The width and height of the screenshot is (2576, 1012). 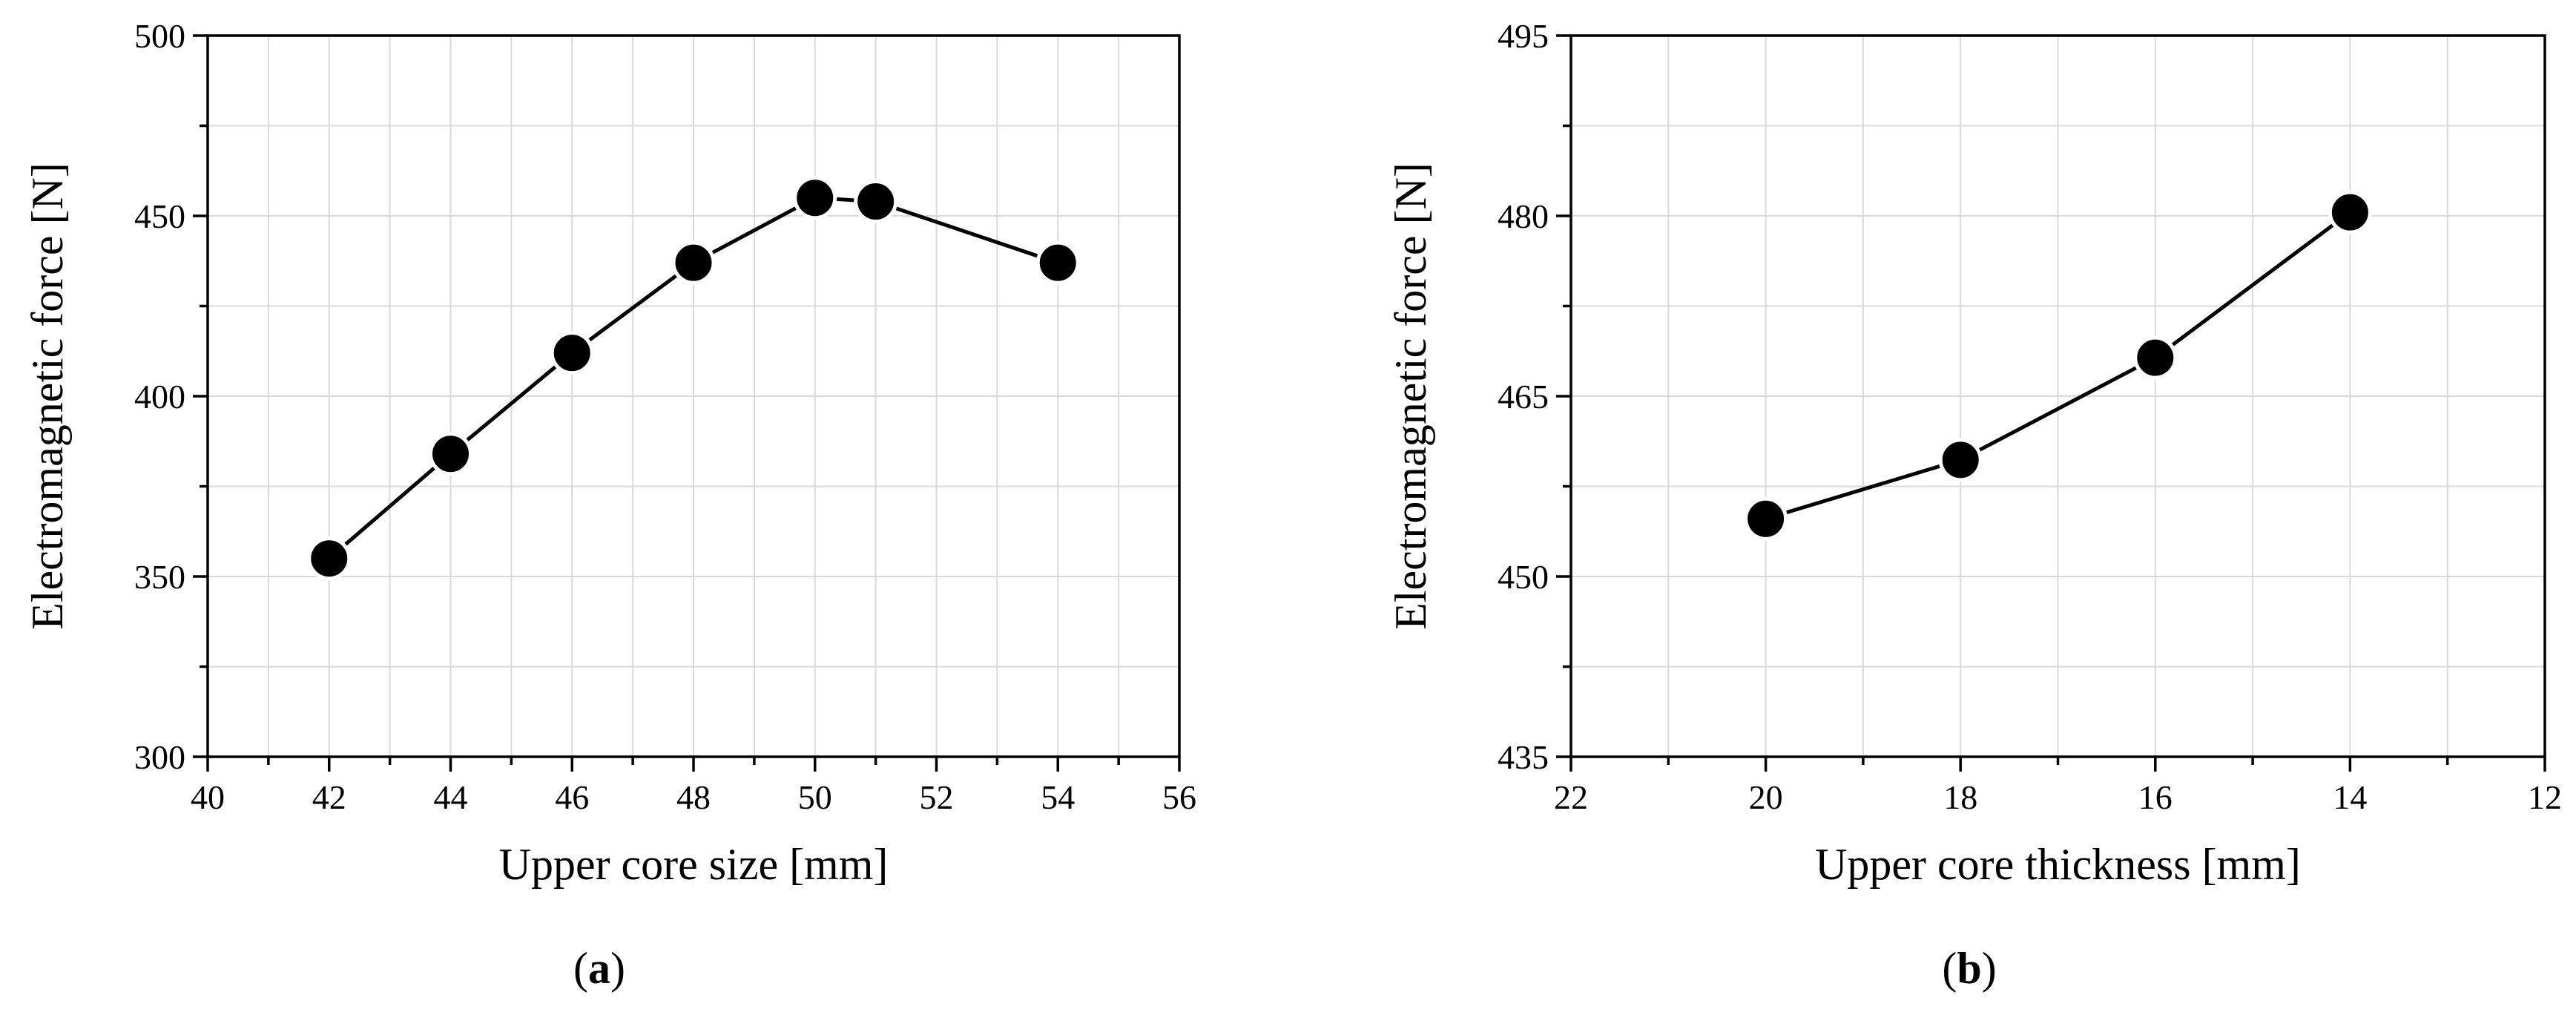 I want to click on panel-b-series-line, so click(x=2058, y=366).